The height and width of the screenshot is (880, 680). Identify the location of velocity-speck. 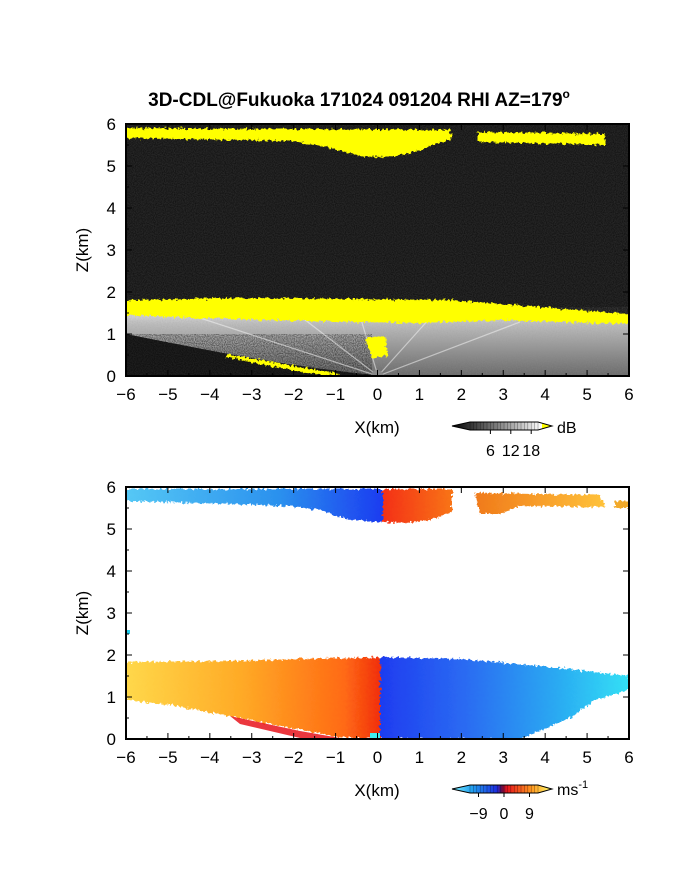
(128, 632).